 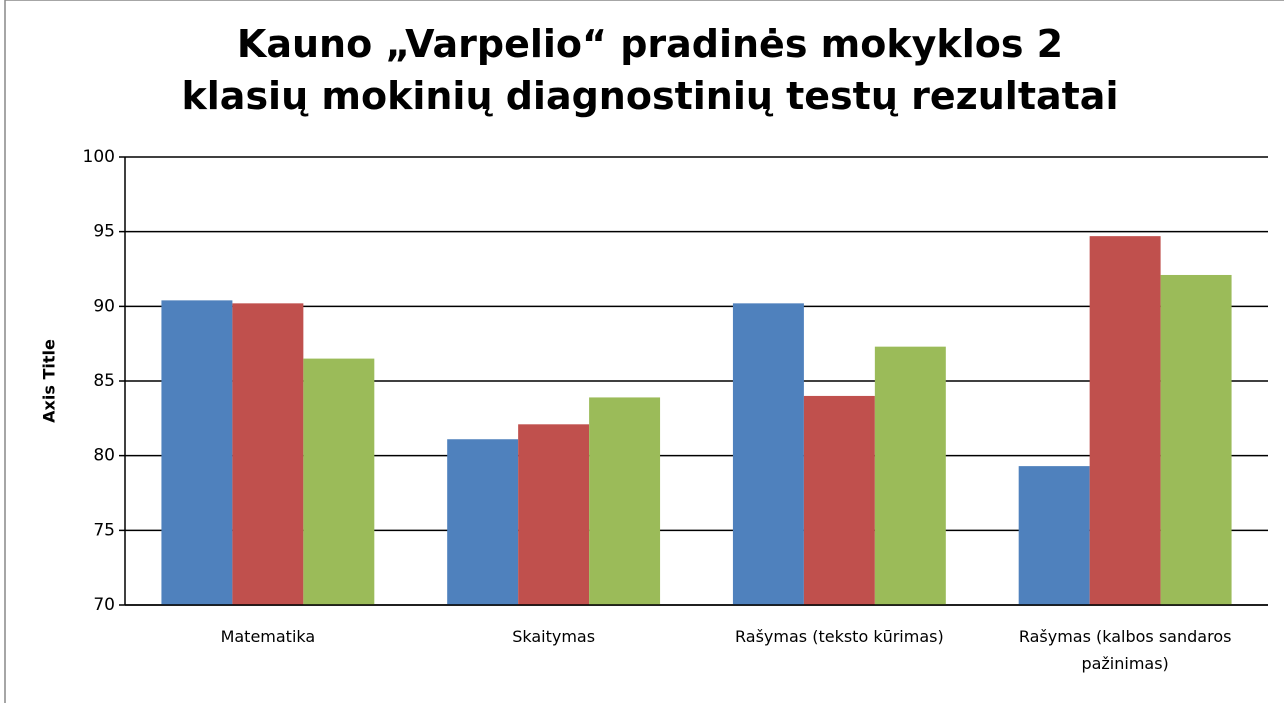 I want to click on y-tick-label: 100, so click(x=99, y=157).